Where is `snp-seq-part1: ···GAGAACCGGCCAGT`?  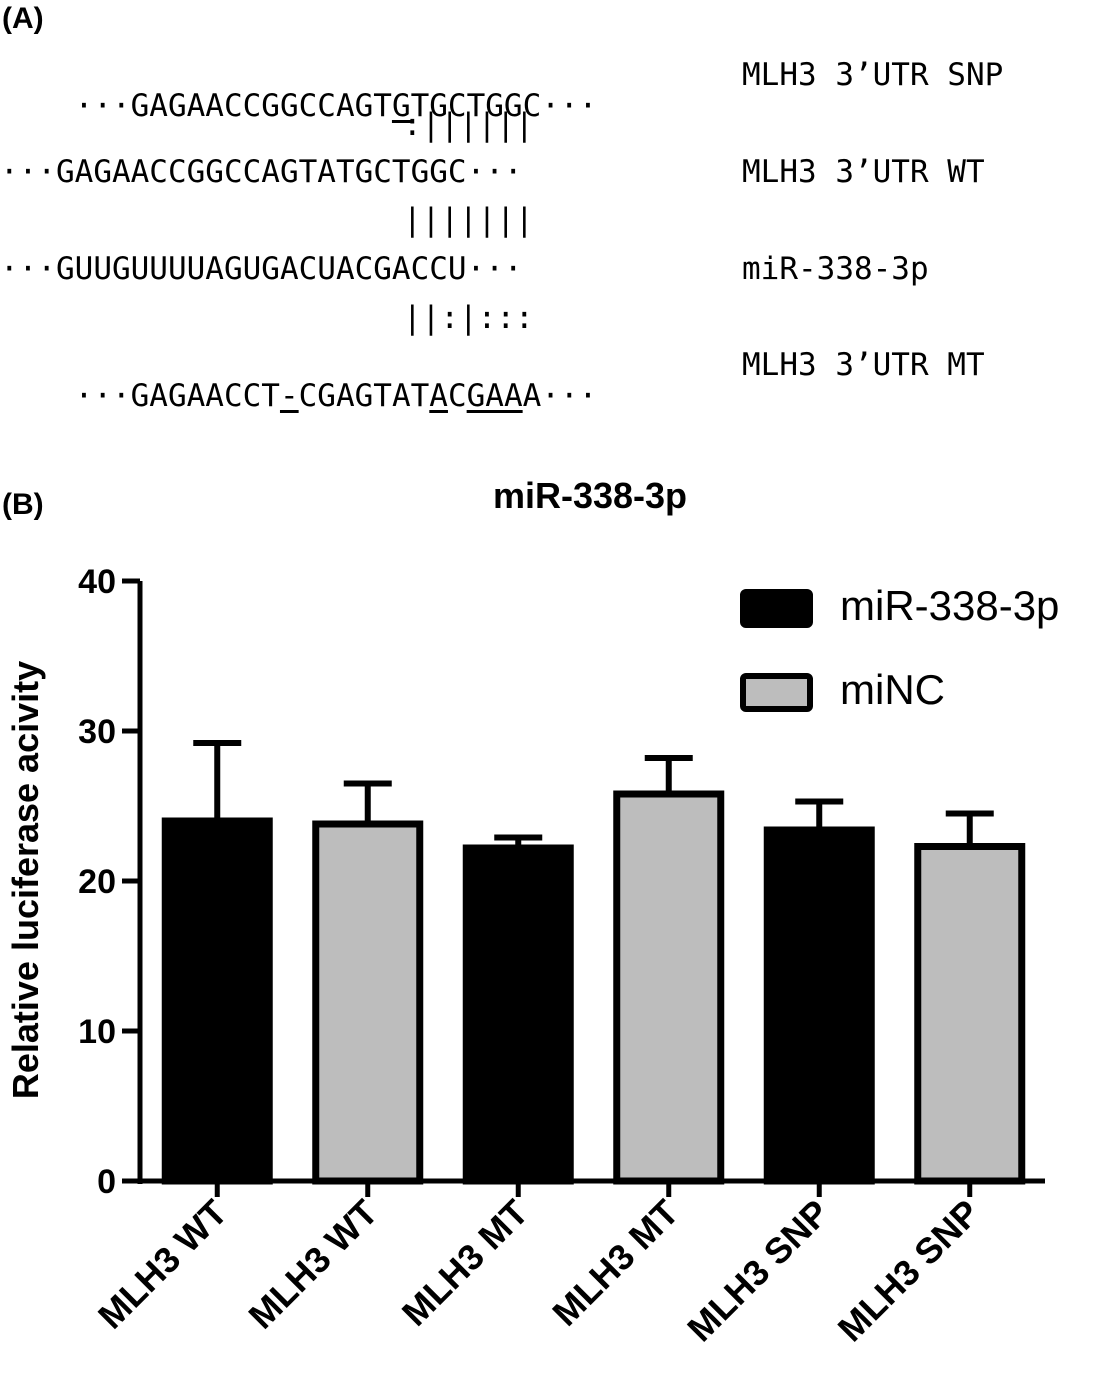
snp-seq-part1: ···GAGAACCGGCCAGT is located at coordinates (233, 106).